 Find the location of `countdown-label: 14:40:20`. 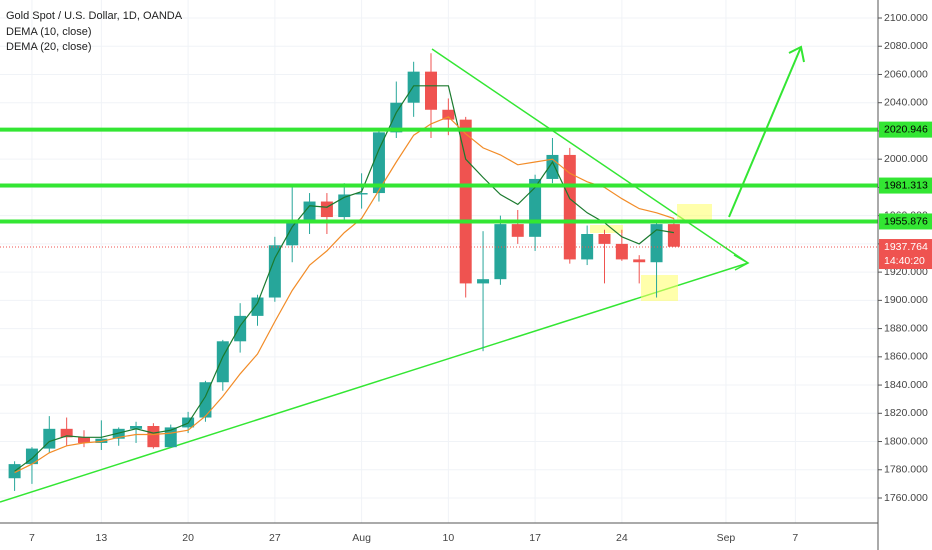

countdown-label: 14:40:20 is located at coordinates (904, 261).